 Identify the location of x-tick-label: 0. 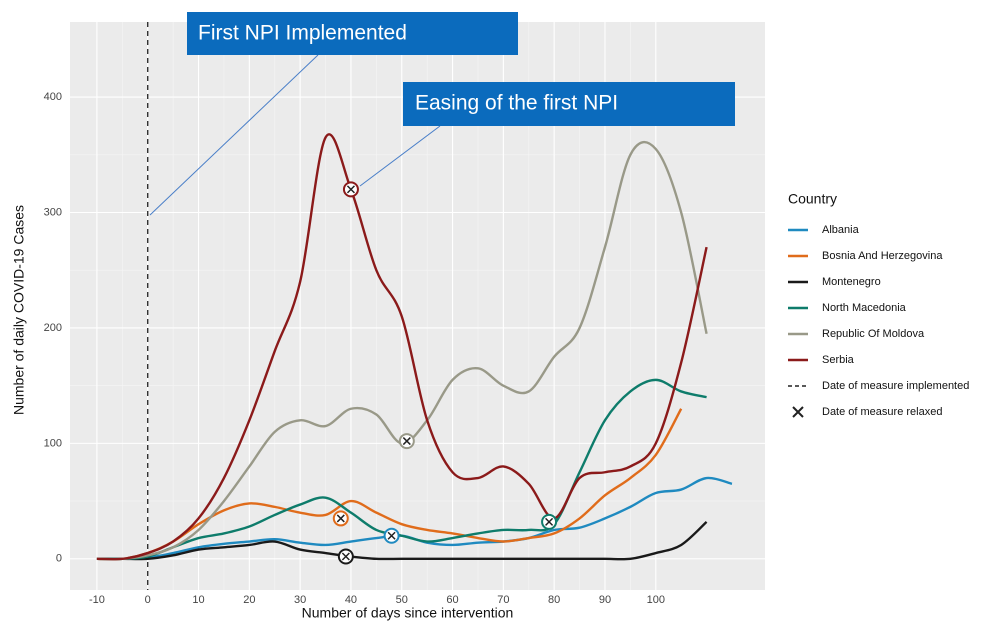
(148, 600).